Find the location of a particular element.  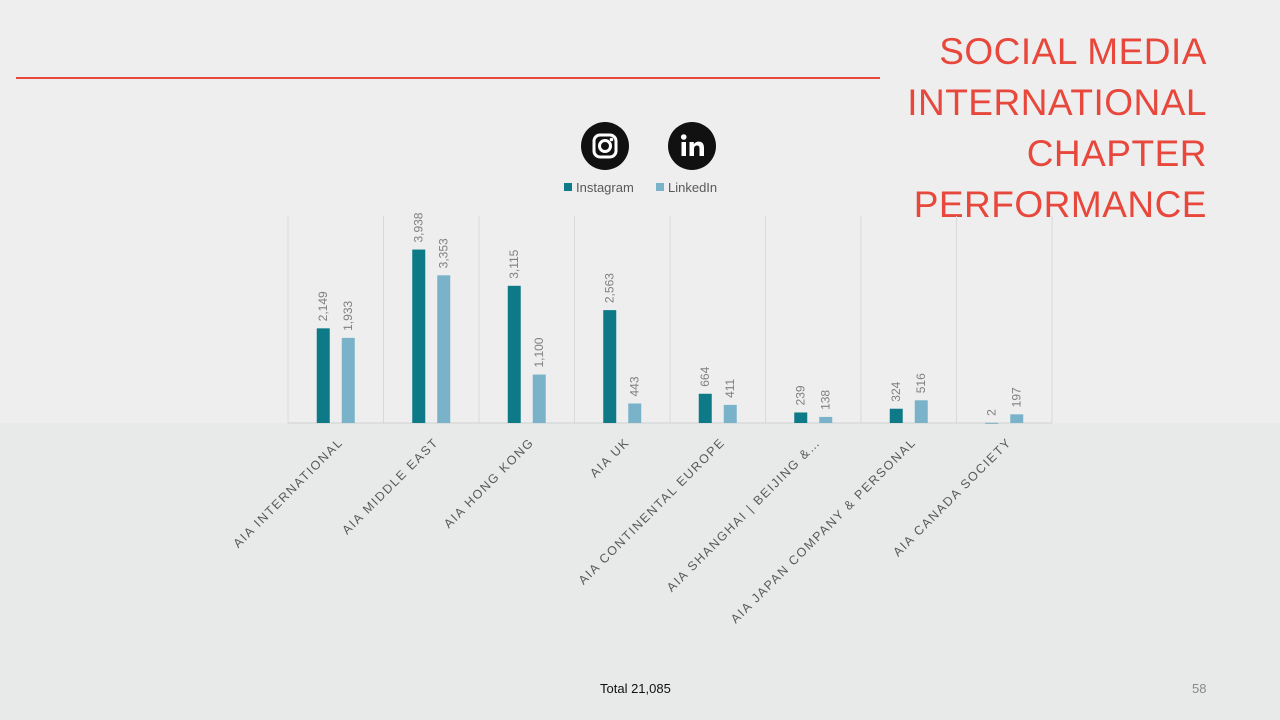

legend-swatch-linkedin is located at coordinates (660, 187).